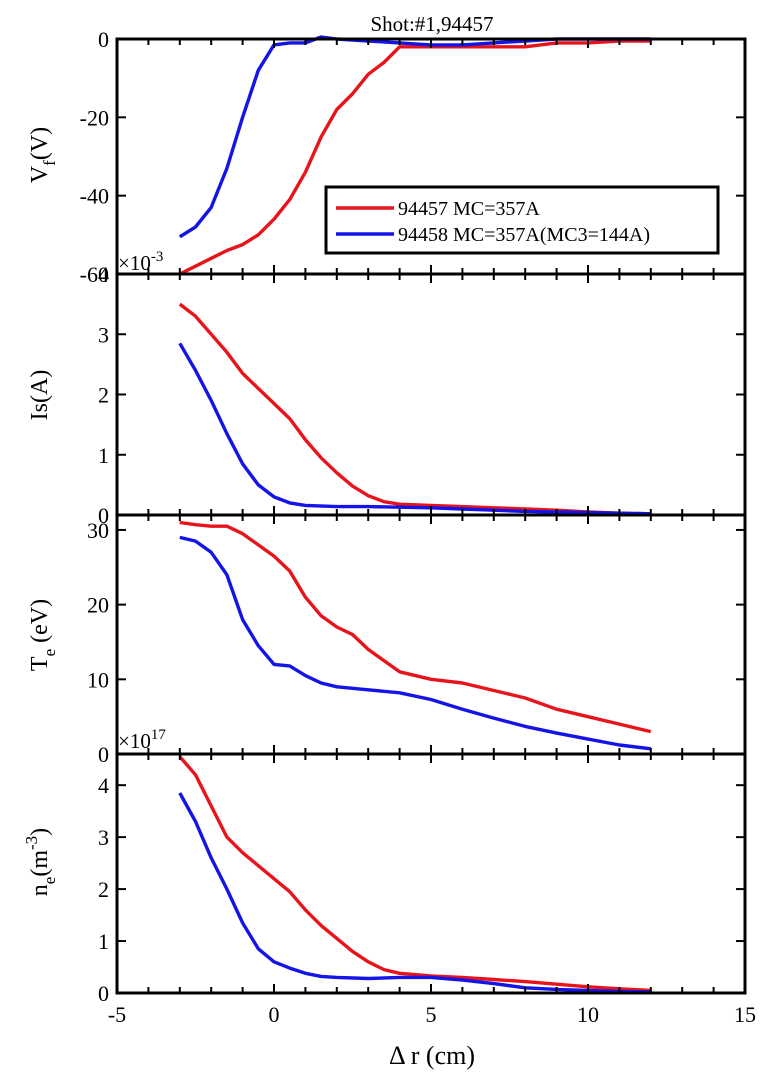  What do you see at coordinates (98, 605) in the screenshot?
I see `te-ytick-label: 20` at bounding box center [98, 605].